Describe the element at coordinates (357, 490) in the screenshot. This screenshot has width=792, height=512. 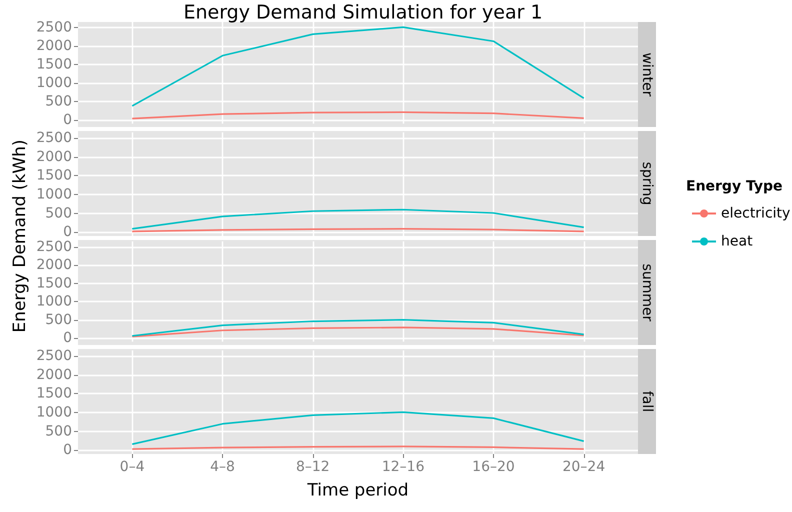
I see `x-axis-title: Time period` at that location.